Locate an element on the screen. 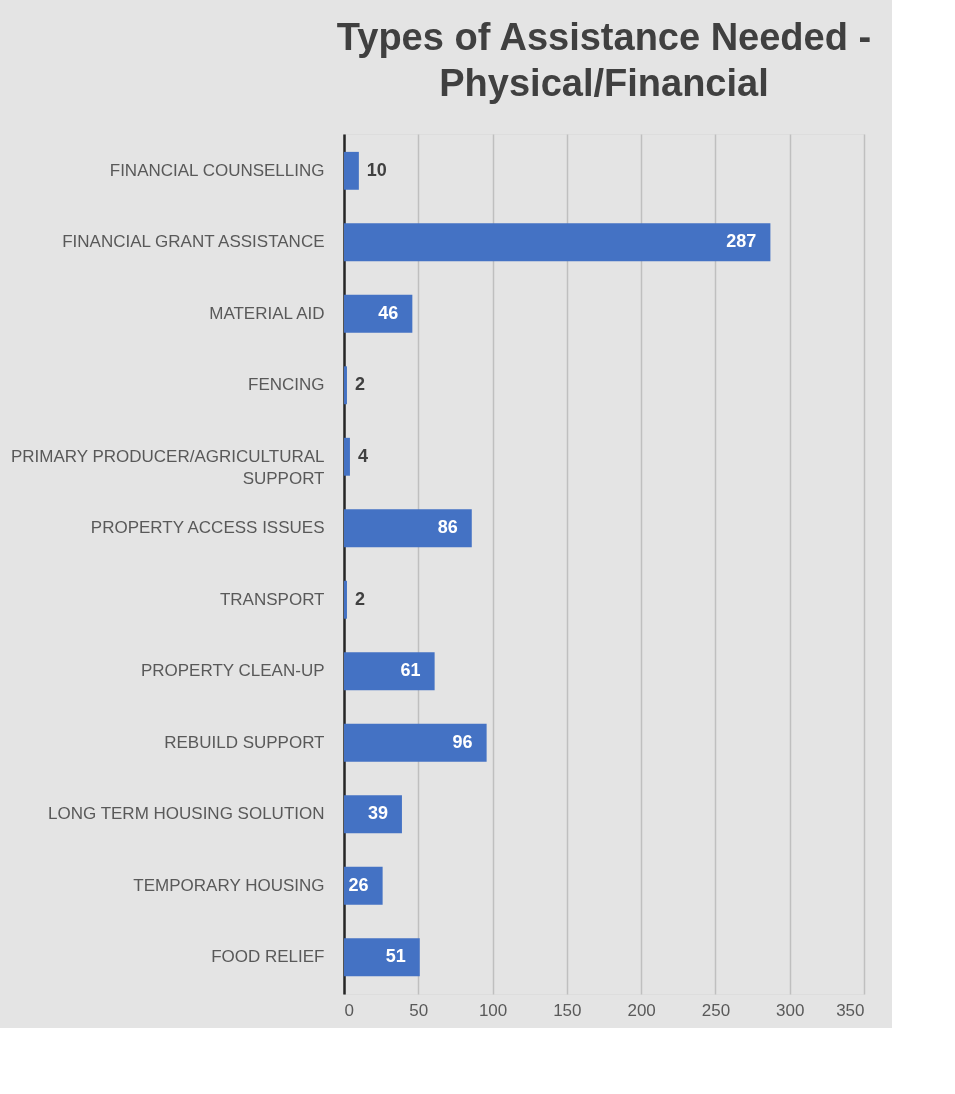  x-tick-label: 0 is located at coordinates (349, 1010).